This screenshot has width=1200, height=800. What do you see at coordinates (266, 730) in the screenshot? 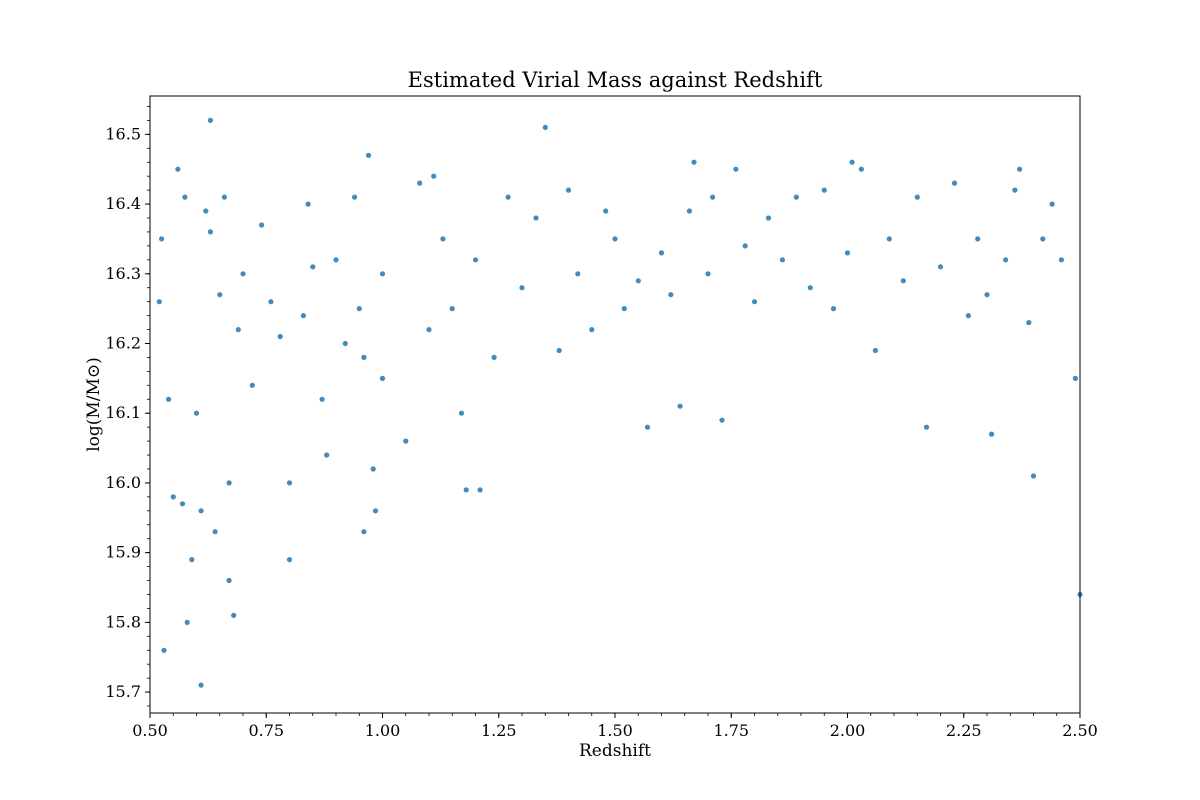
I see `x-tick-label: 0.75` at bounding box center [266, 730].